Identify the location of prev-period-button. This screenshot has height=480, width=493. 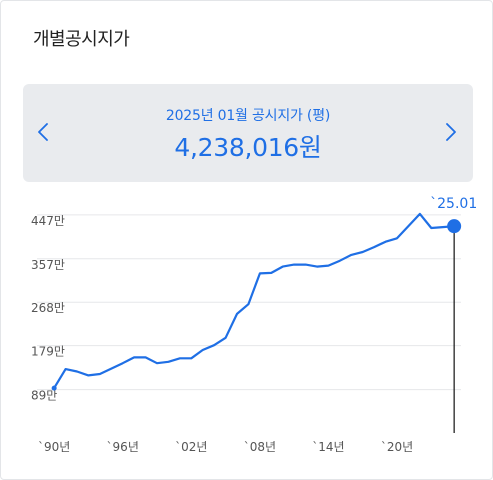
(43, 132).